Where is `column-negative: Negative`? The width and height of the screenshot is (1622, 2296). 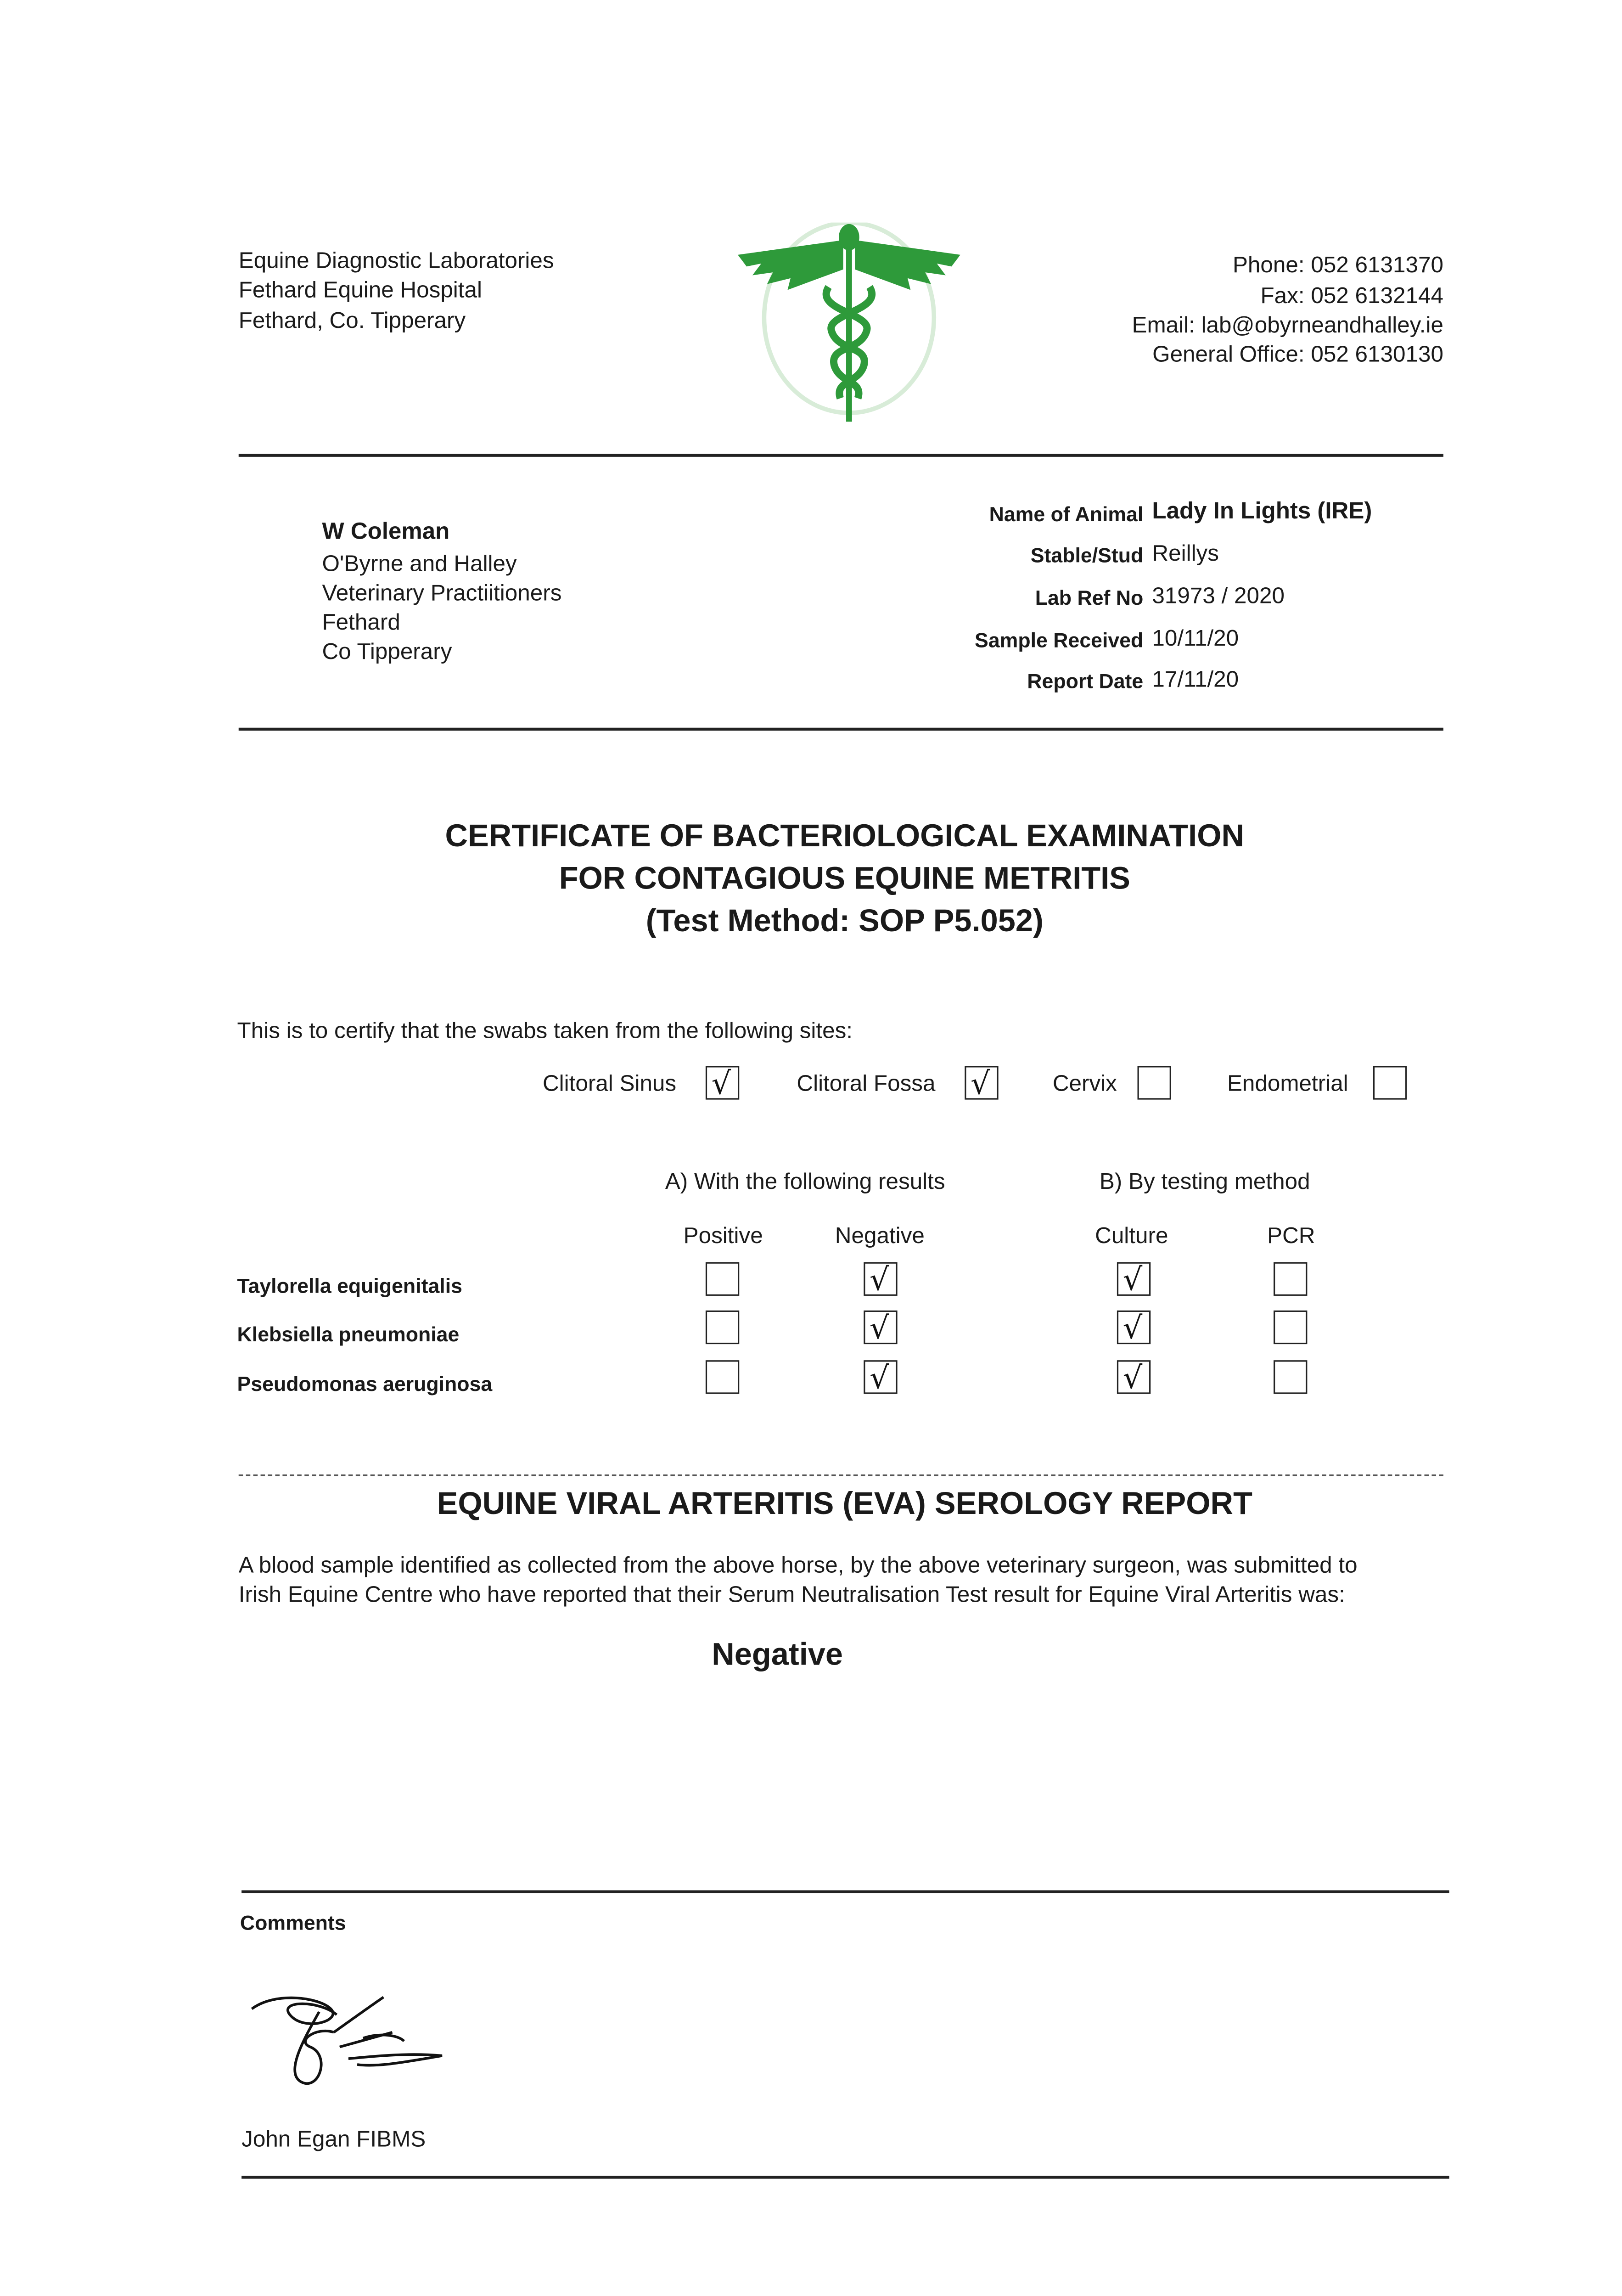 column-negative: Negative is located at coordinates (880, 1236).